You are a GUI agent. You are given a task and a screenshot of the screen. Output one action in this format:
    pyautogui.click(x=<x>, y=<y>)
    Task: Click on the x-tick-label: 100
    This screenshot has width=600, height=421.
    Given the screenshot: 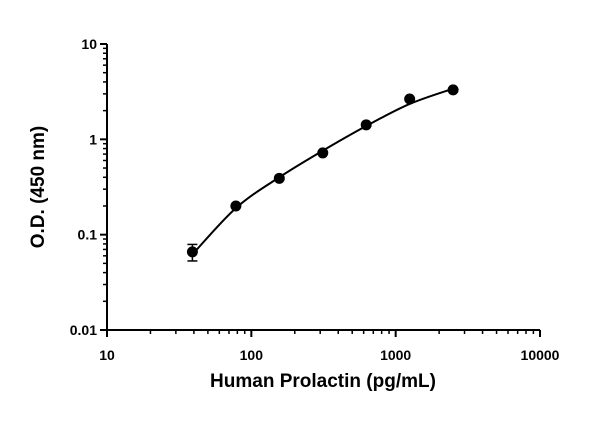 What is the action you would take?
    pyautogui.click(x=252, y=355)
    